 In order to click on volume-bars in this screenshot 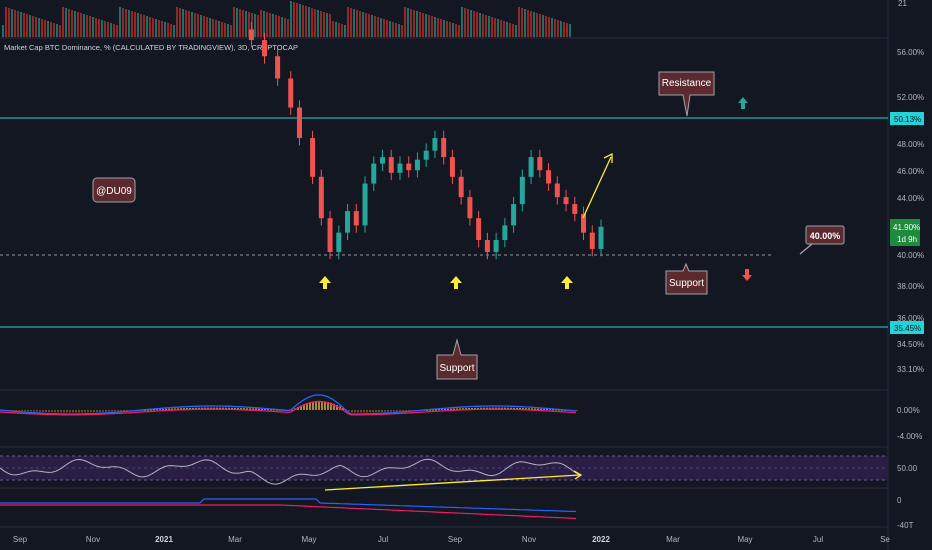, I will do `click(286, 19)`.